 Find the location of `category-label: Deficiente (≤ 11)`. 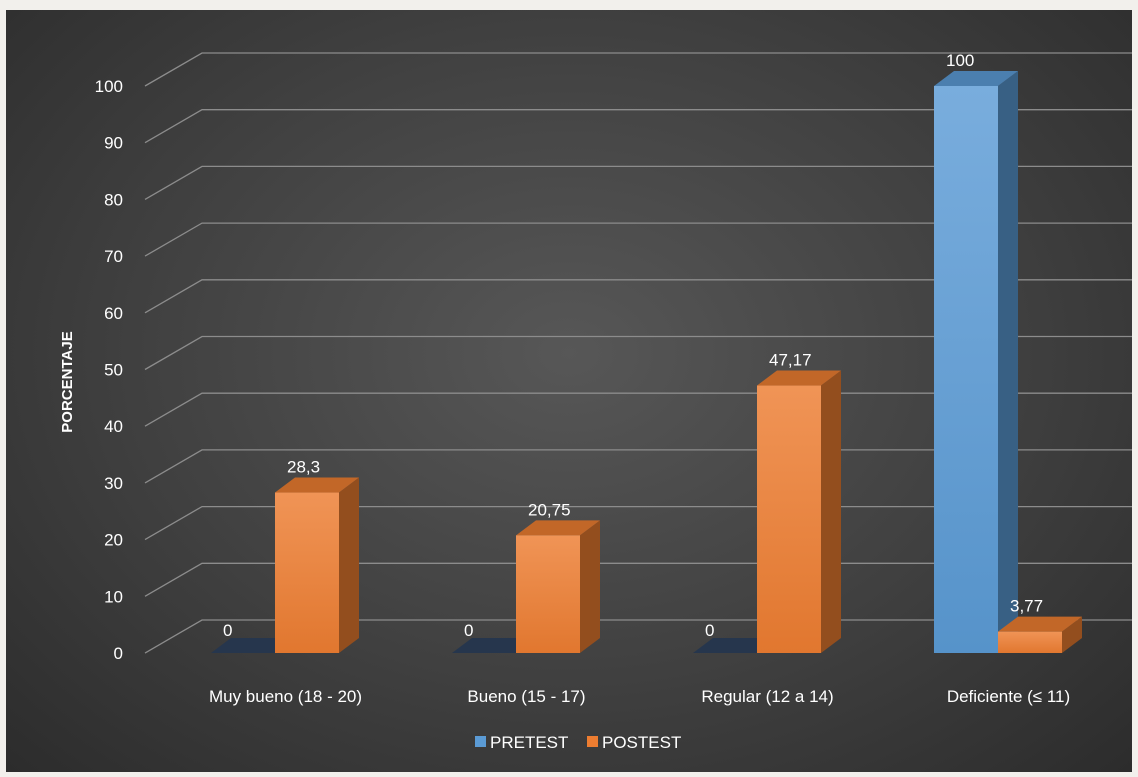

category-label: Deficiente (≤ 11) is located at coordinates (1008, 696).